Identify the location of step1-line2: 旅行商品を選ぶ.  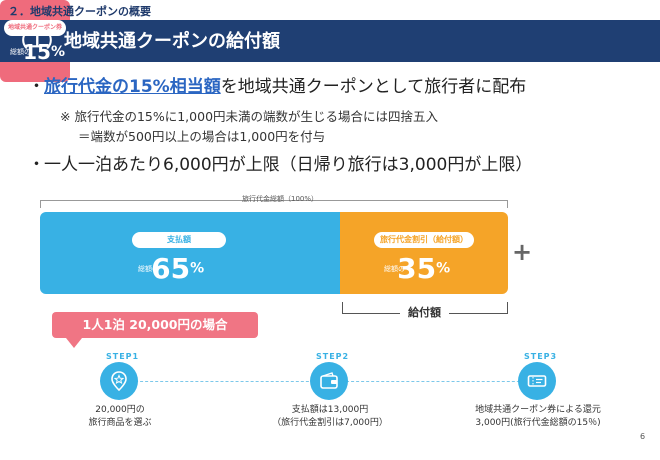
(120, 423).